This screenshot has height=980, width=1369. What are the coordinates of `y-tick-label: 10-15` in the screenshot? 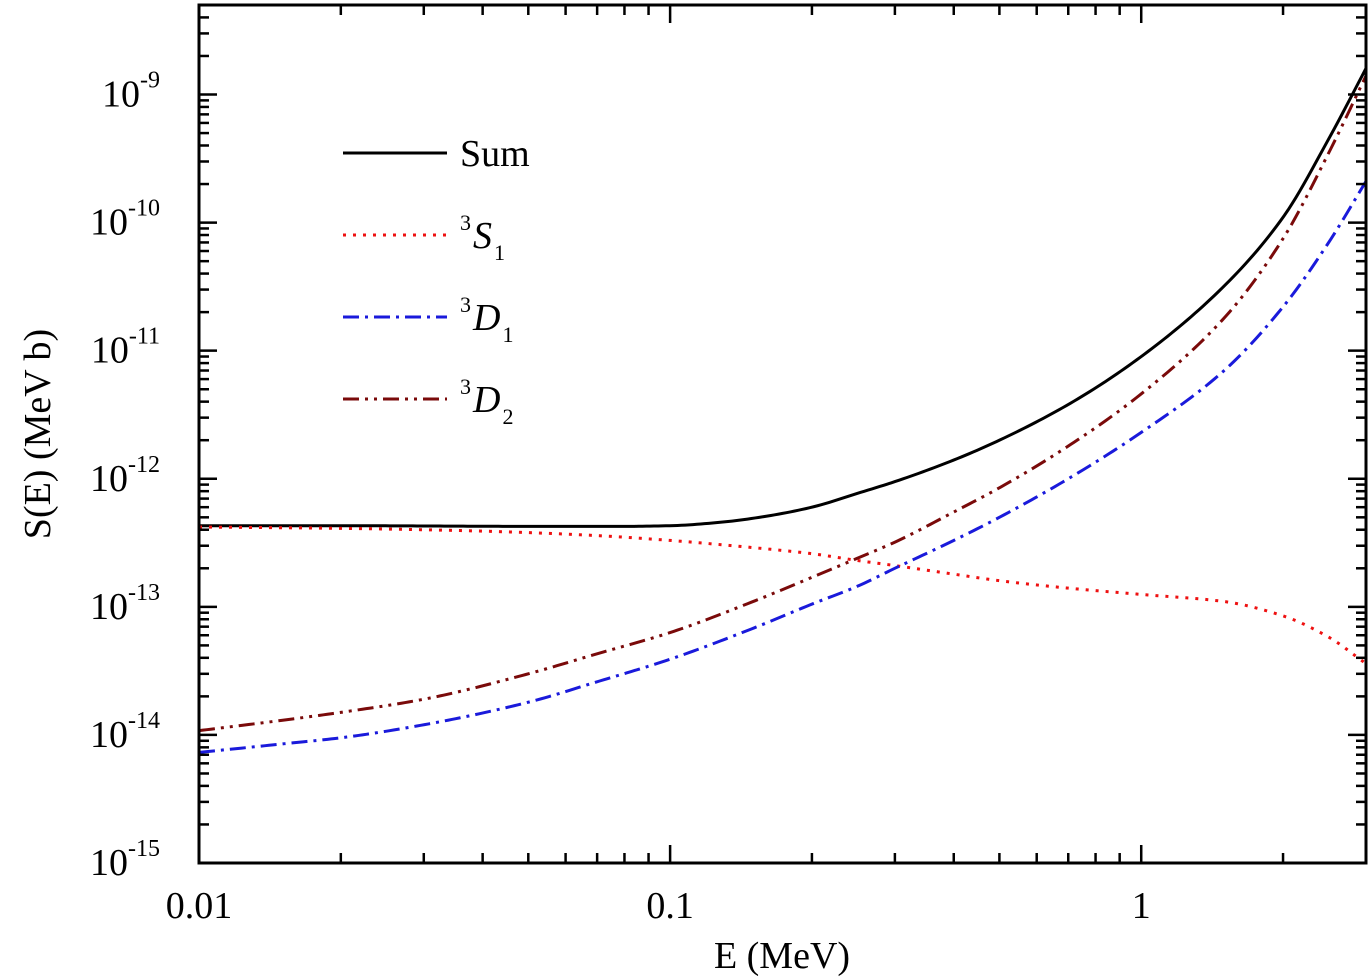 It's located at (125, 860).